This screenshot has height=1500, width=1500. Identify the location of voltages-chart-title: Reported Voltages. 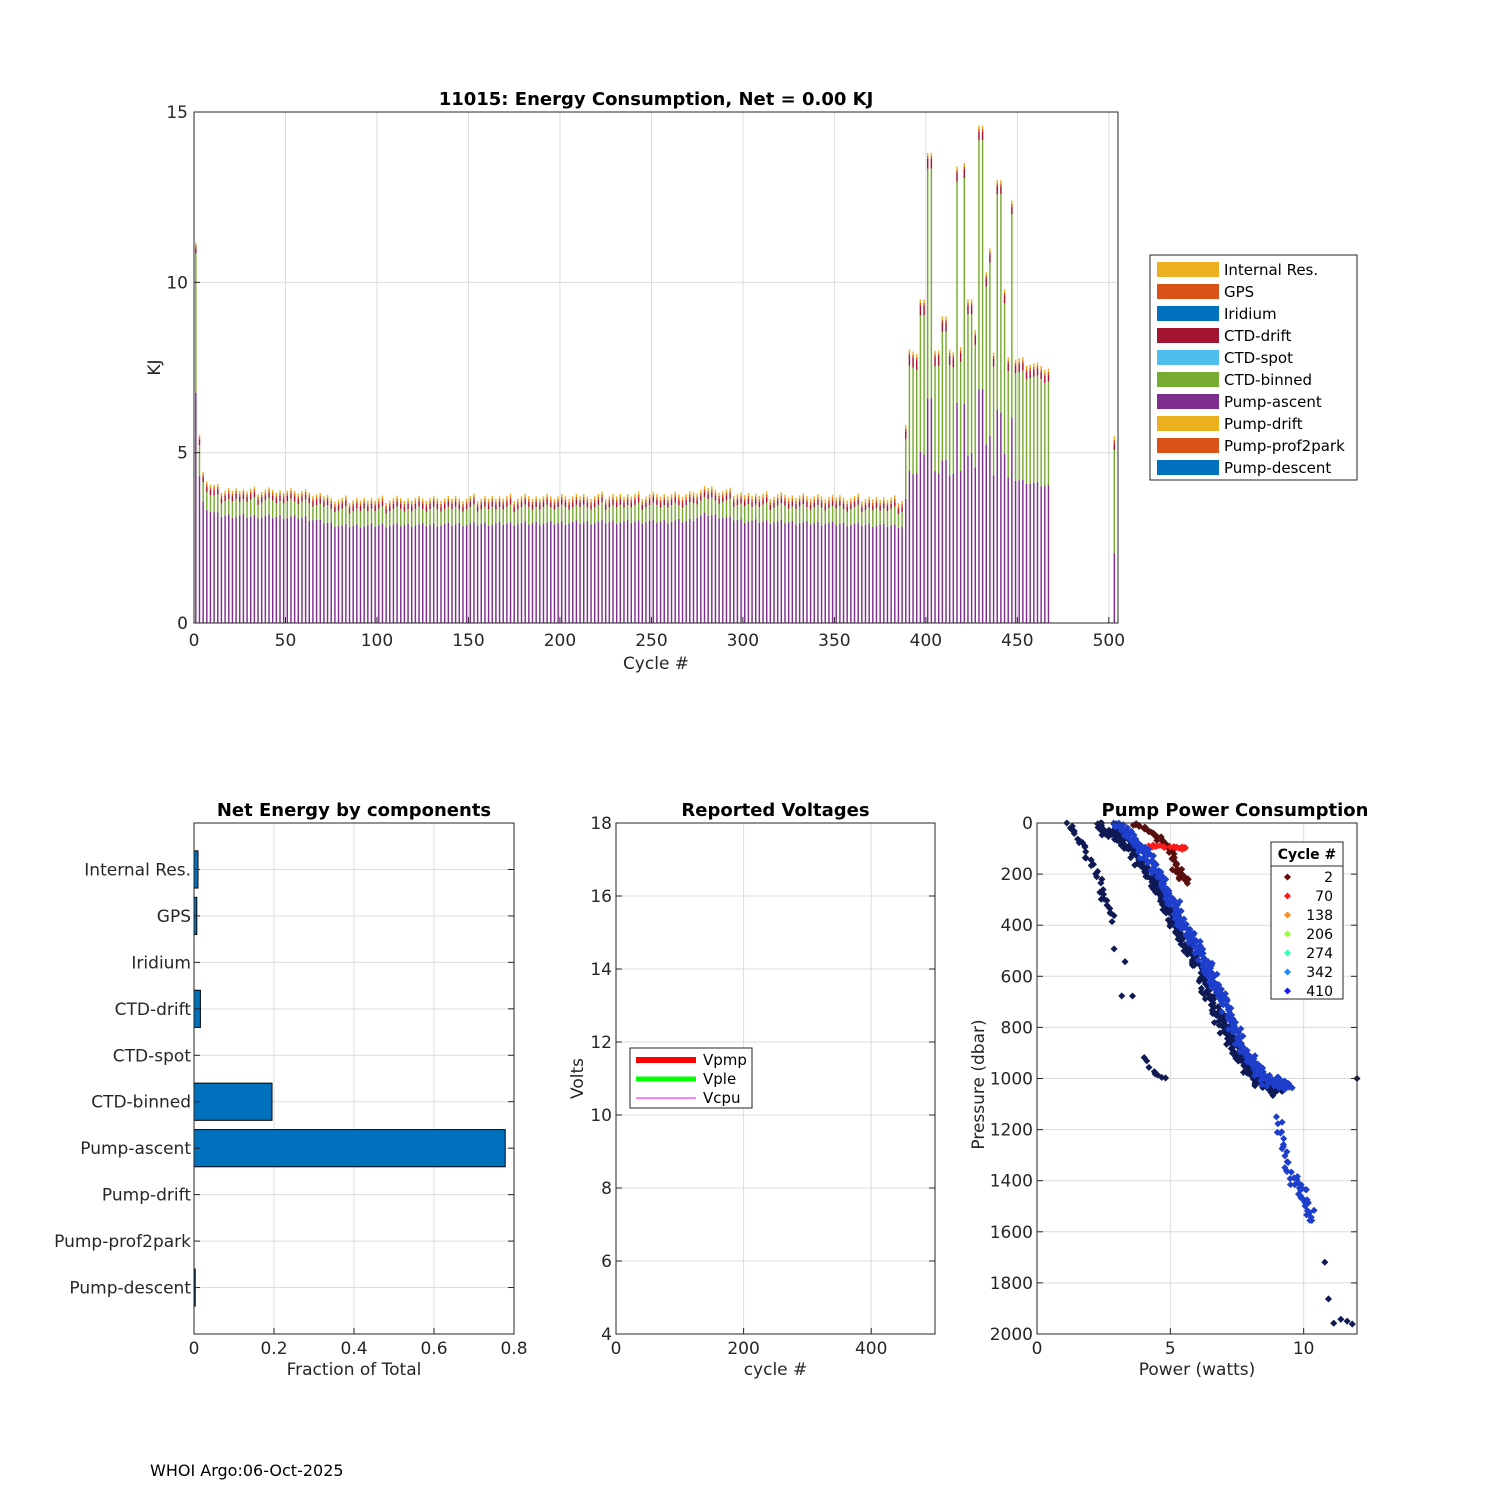
(775, 810).